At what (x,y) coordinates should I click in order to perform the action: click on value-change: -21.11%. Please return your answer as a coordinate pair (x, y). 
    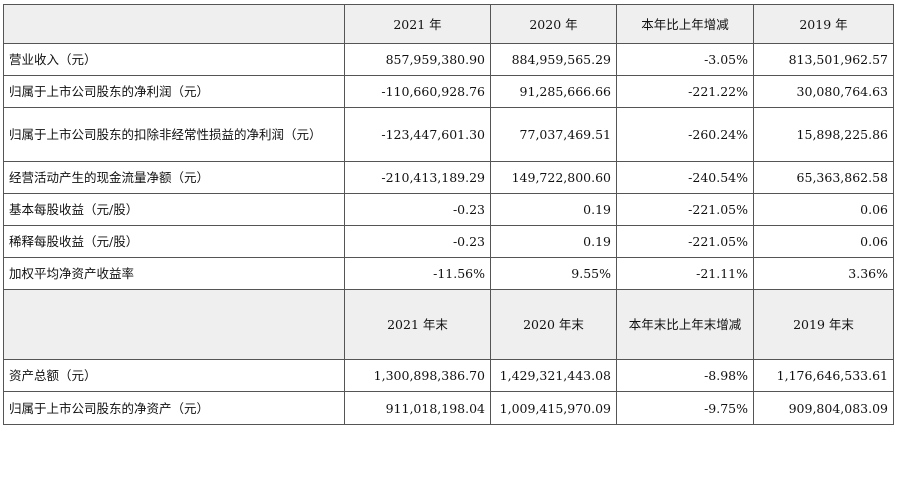
    Looking at the image, I should click on (685, 273).